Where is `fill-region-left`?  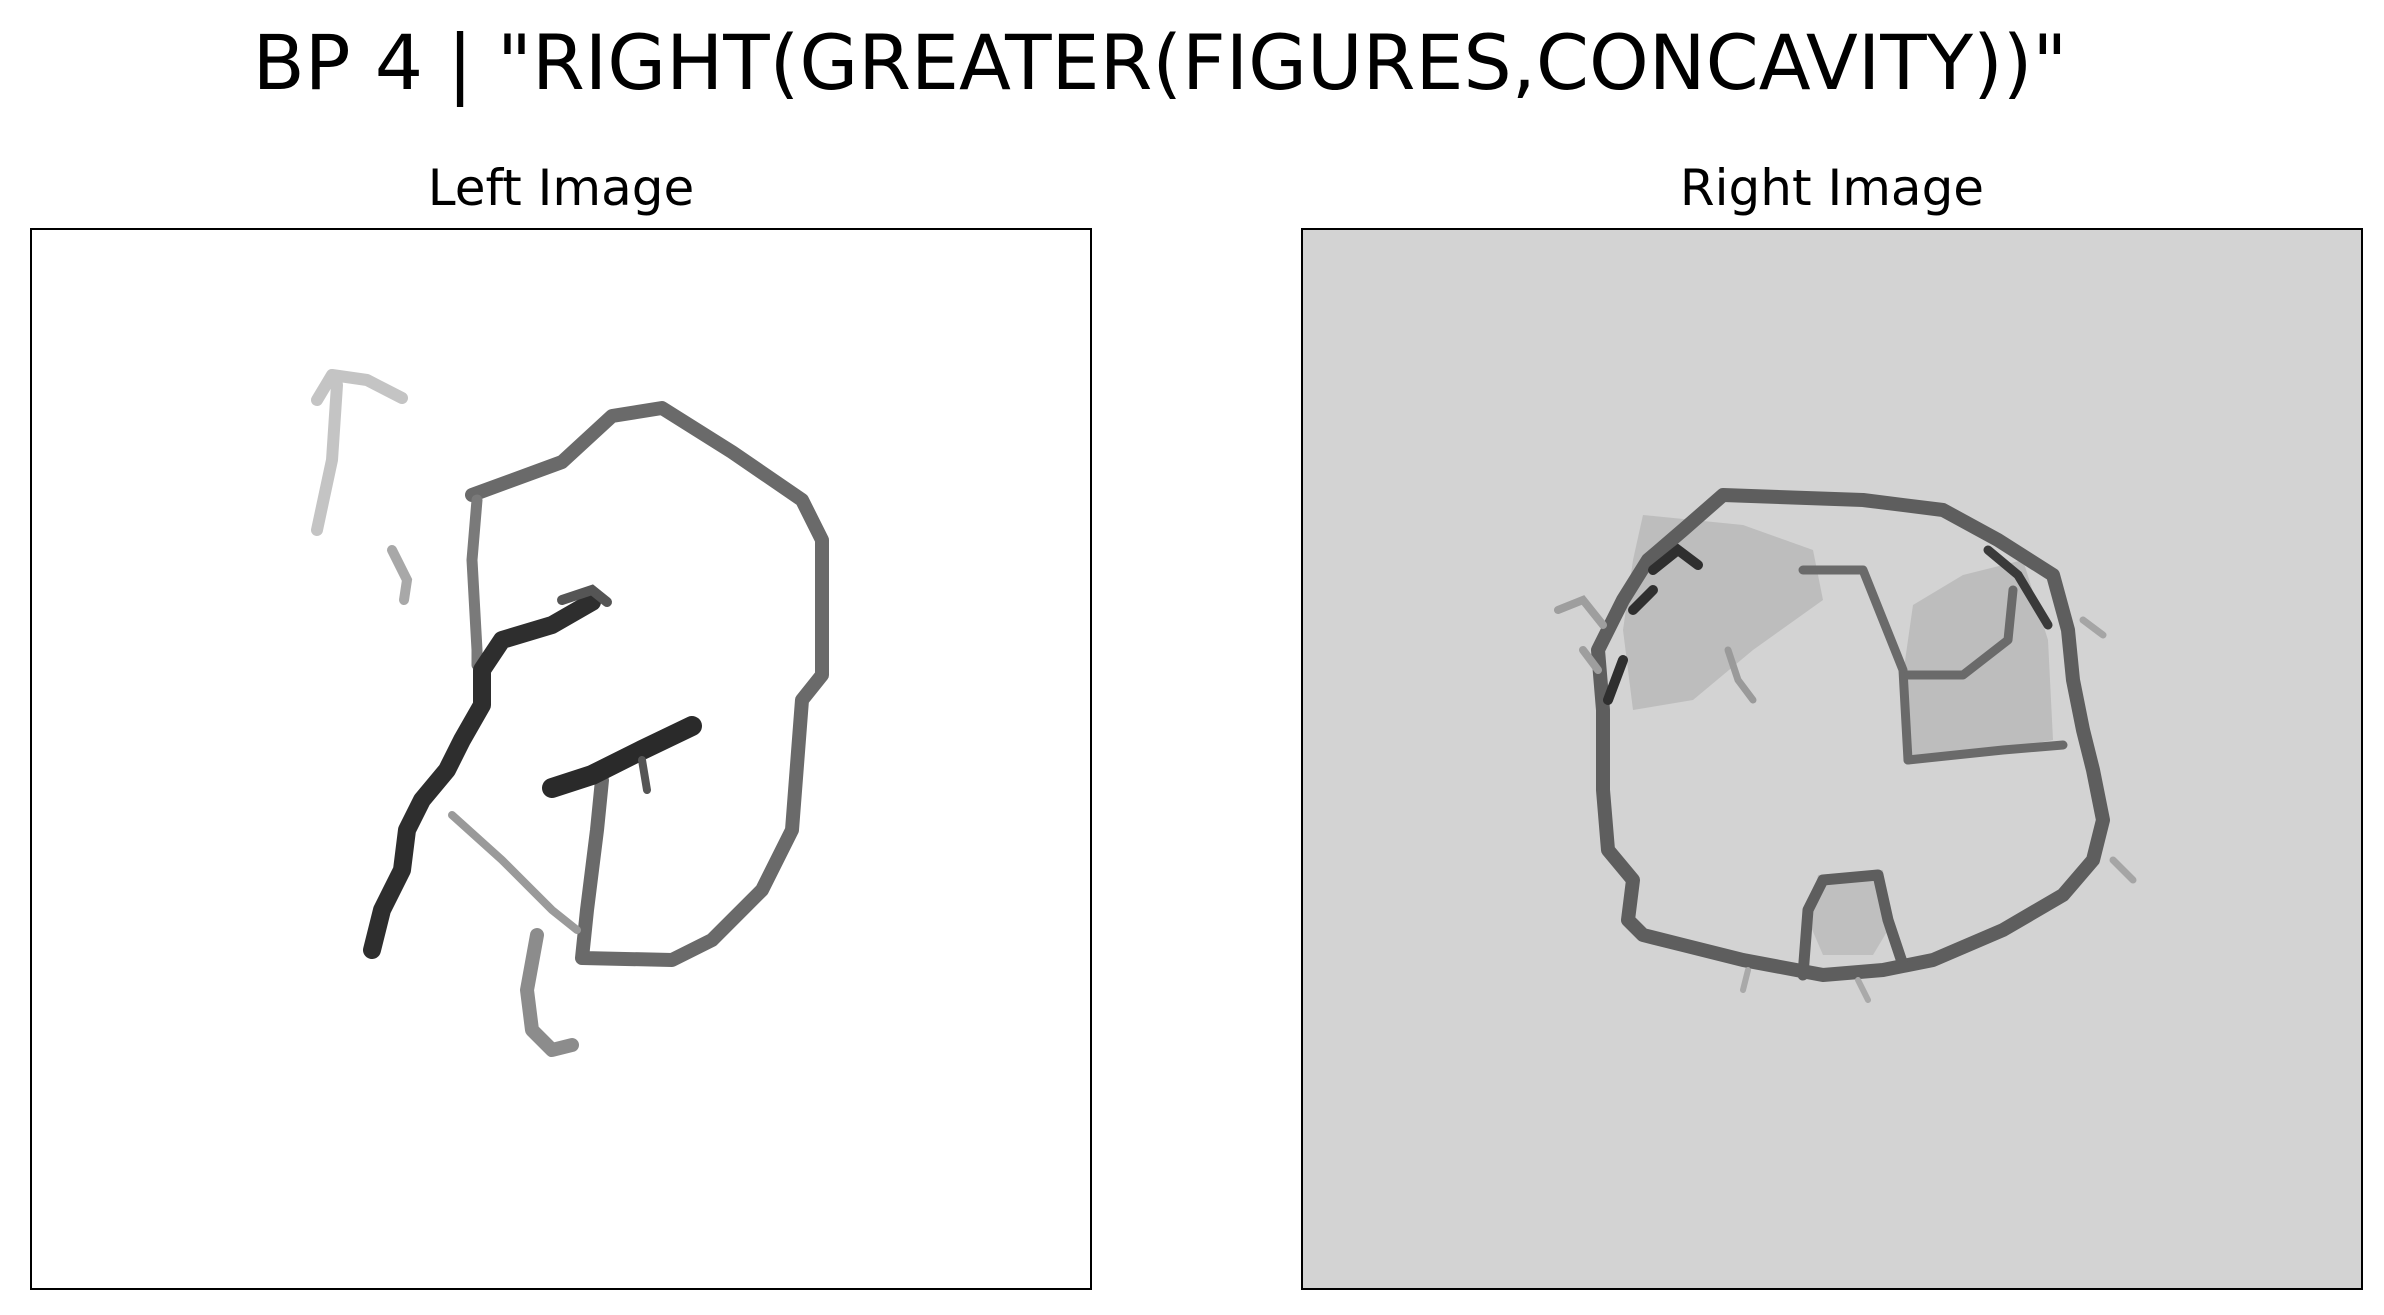 fill-region-left is located at coordinates (1723, 612).